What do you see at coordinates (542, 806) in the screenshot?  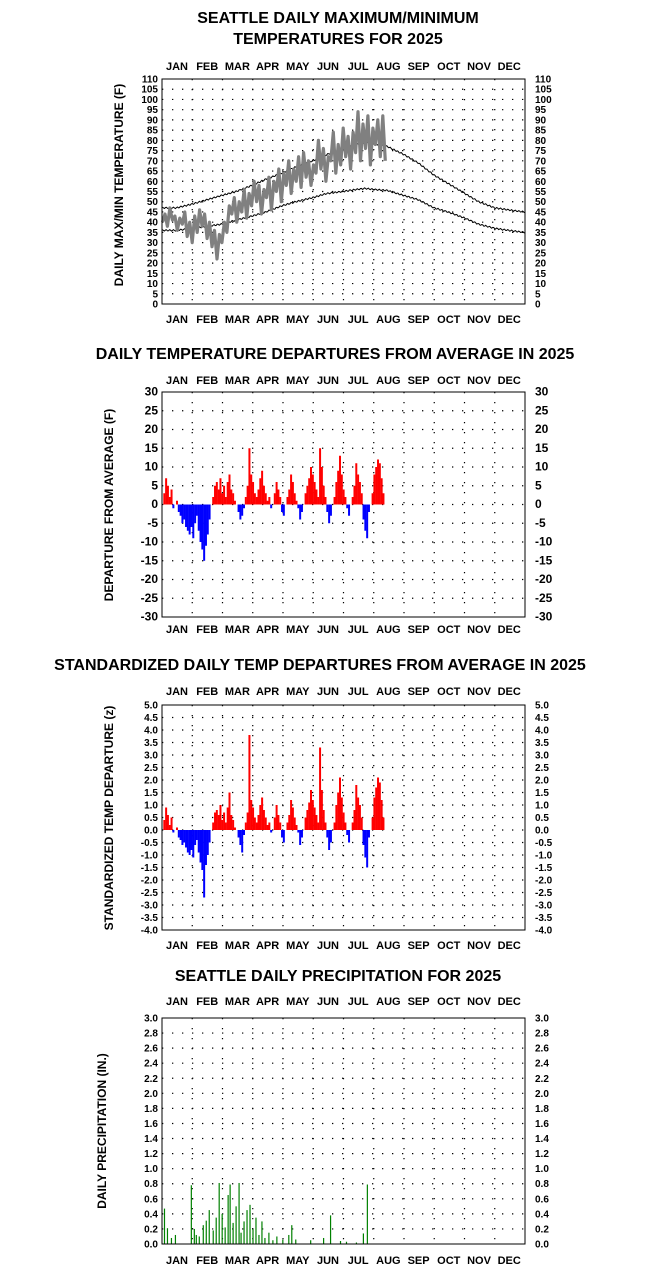 I see `y-tick-label: 1.0` at bounding box center [542, 806].